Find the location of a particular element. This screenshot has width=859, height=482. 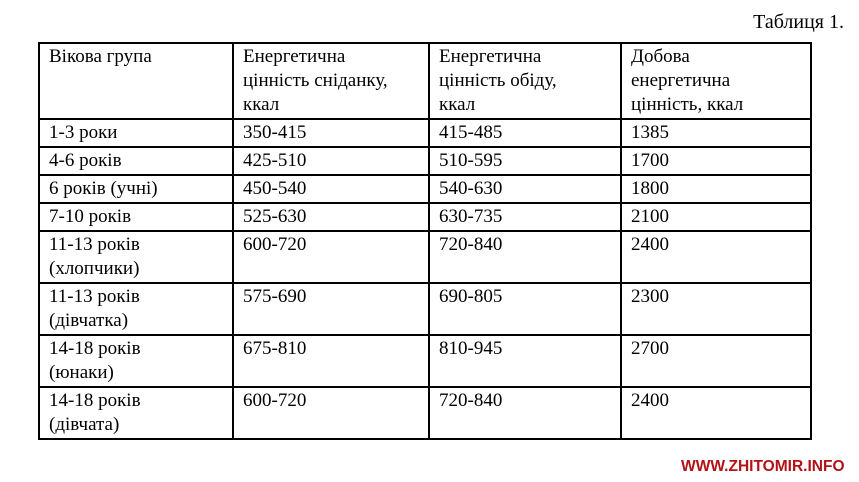

table-row: 7-10 років 525-630 630-735 2100 is located at coordinates (425, 217).